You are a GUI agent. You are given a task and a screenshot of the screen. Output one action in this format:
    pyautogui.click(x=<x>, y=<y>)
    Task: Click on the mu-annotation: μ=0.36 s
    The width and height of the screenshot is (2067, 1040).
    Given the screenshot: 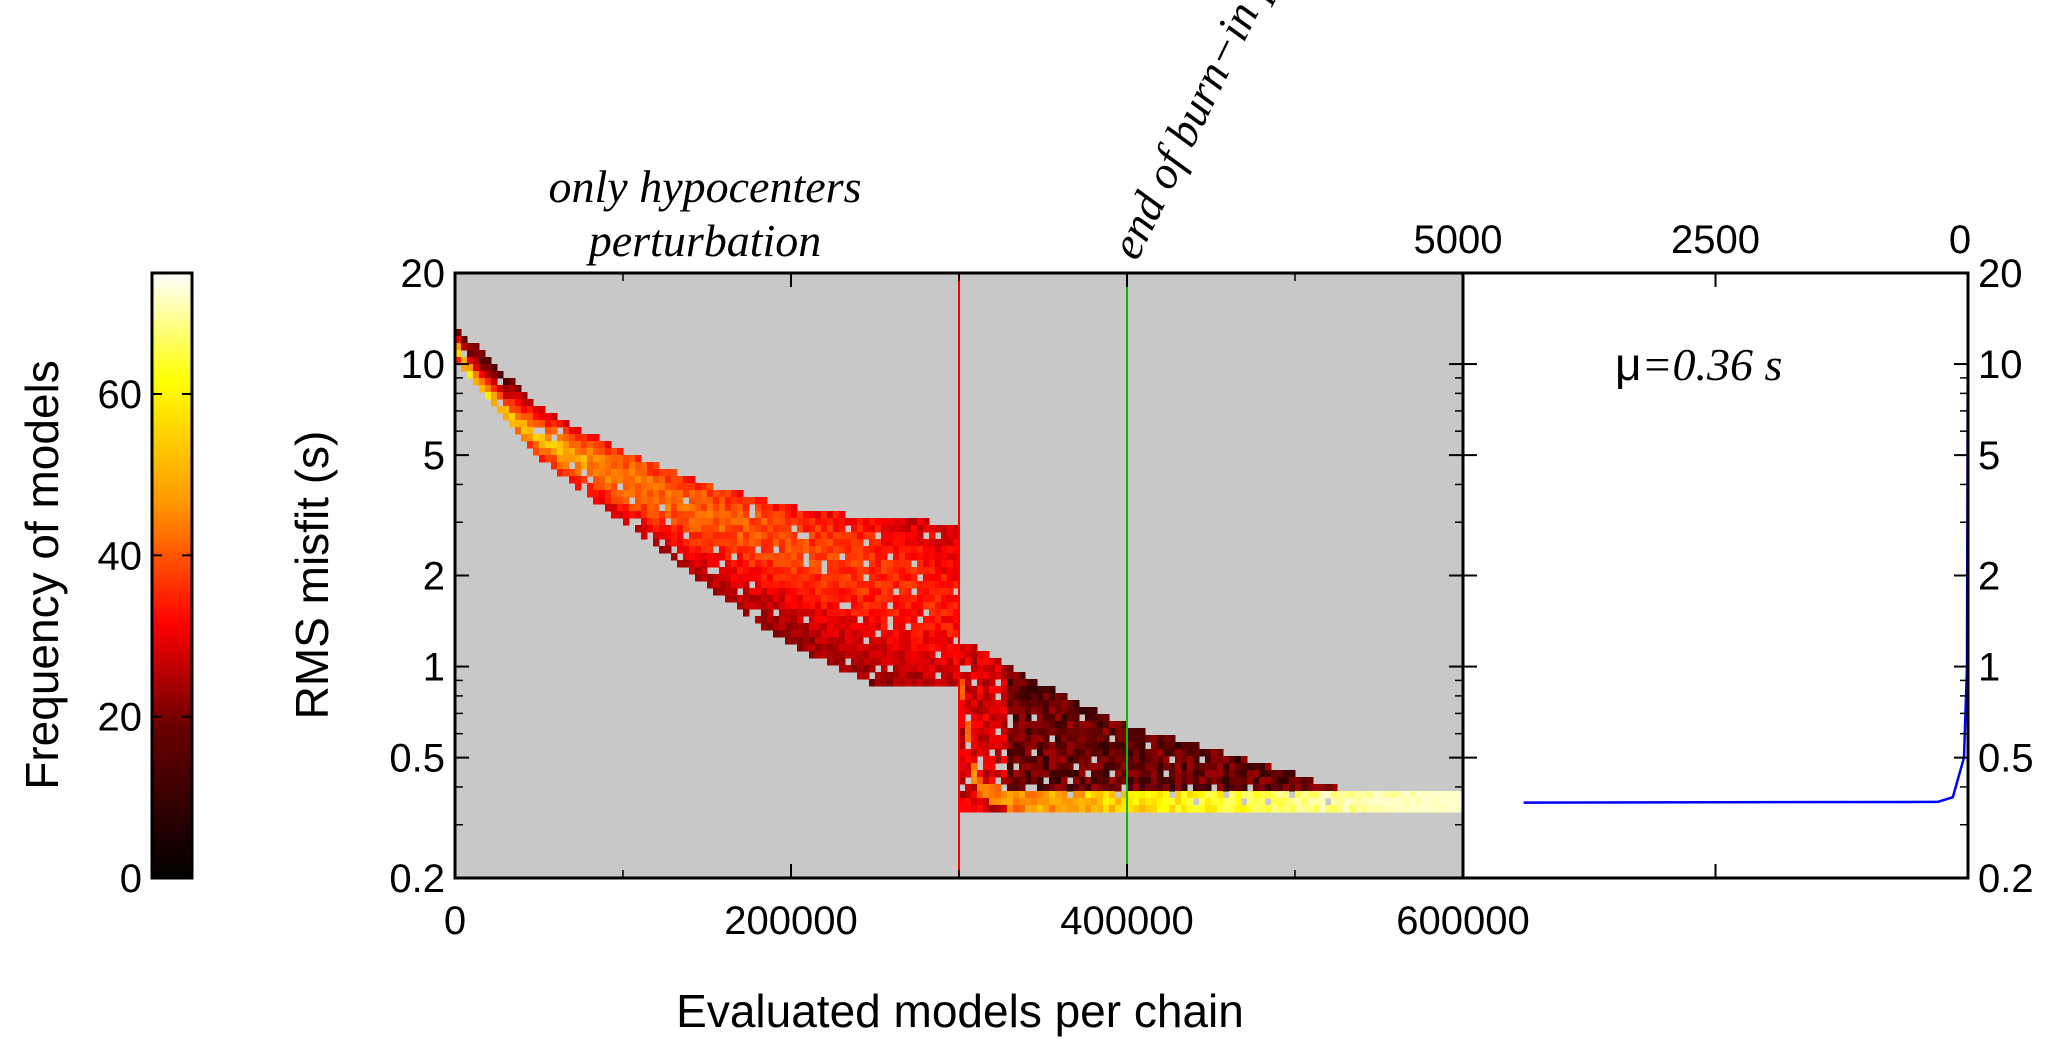 What is the action you would take?
    pyautogui.click(x=1698, y=364)
    